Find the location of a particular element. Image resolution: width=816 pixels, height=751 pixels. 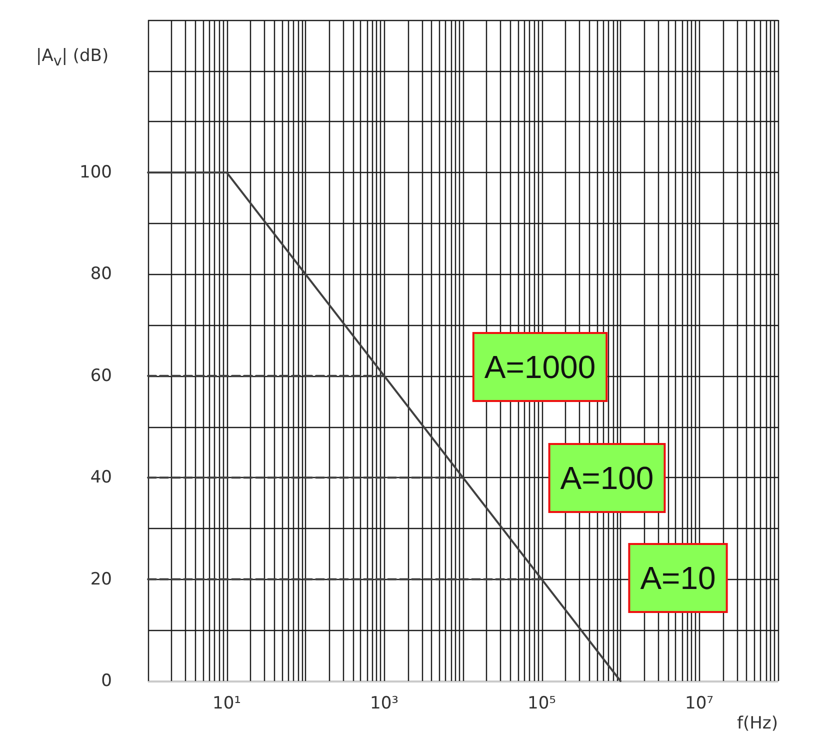

x-tick-label: 10⁷ is located at coordinates (699, 704).